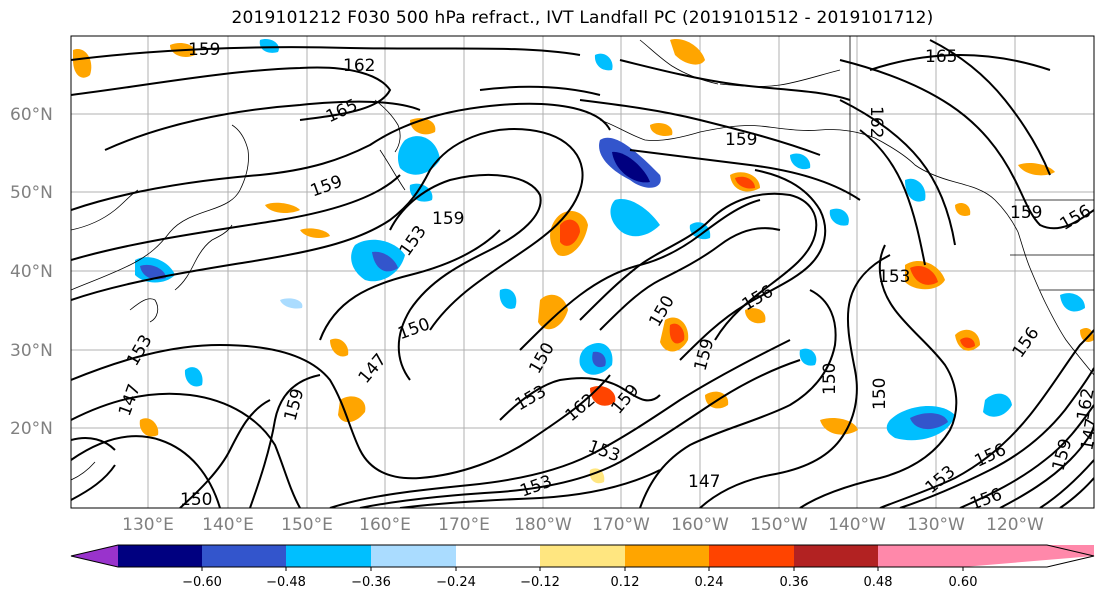  Describe the element at coordinates (307, 525) in the screenshot. I see `lon-label: 150°E` at that location.